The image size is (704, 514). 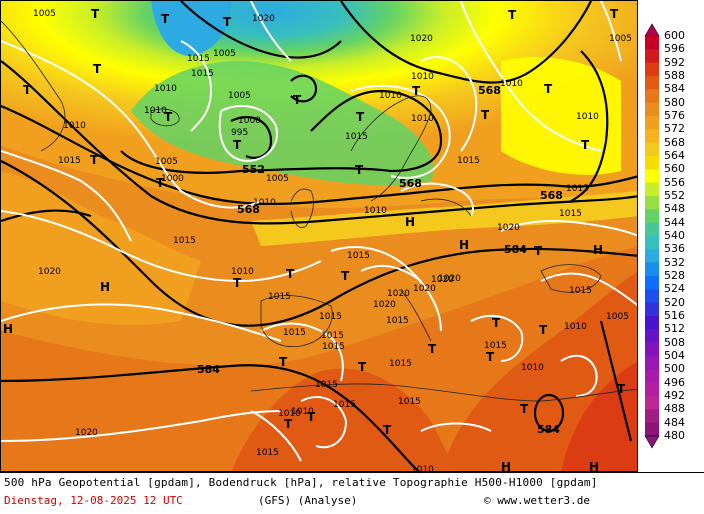 I want to click on legend-label: 520, so click(x=674, y=302).